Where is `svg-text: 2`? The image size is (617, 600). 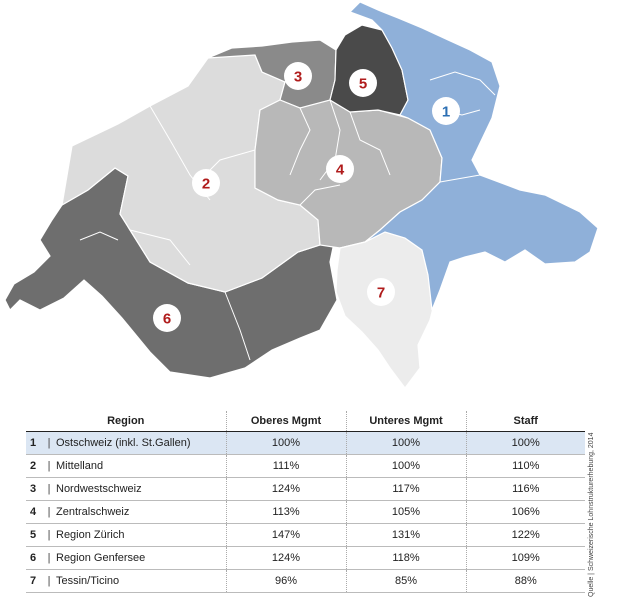
svg-text: 2 is located at coordinates (206, 184).